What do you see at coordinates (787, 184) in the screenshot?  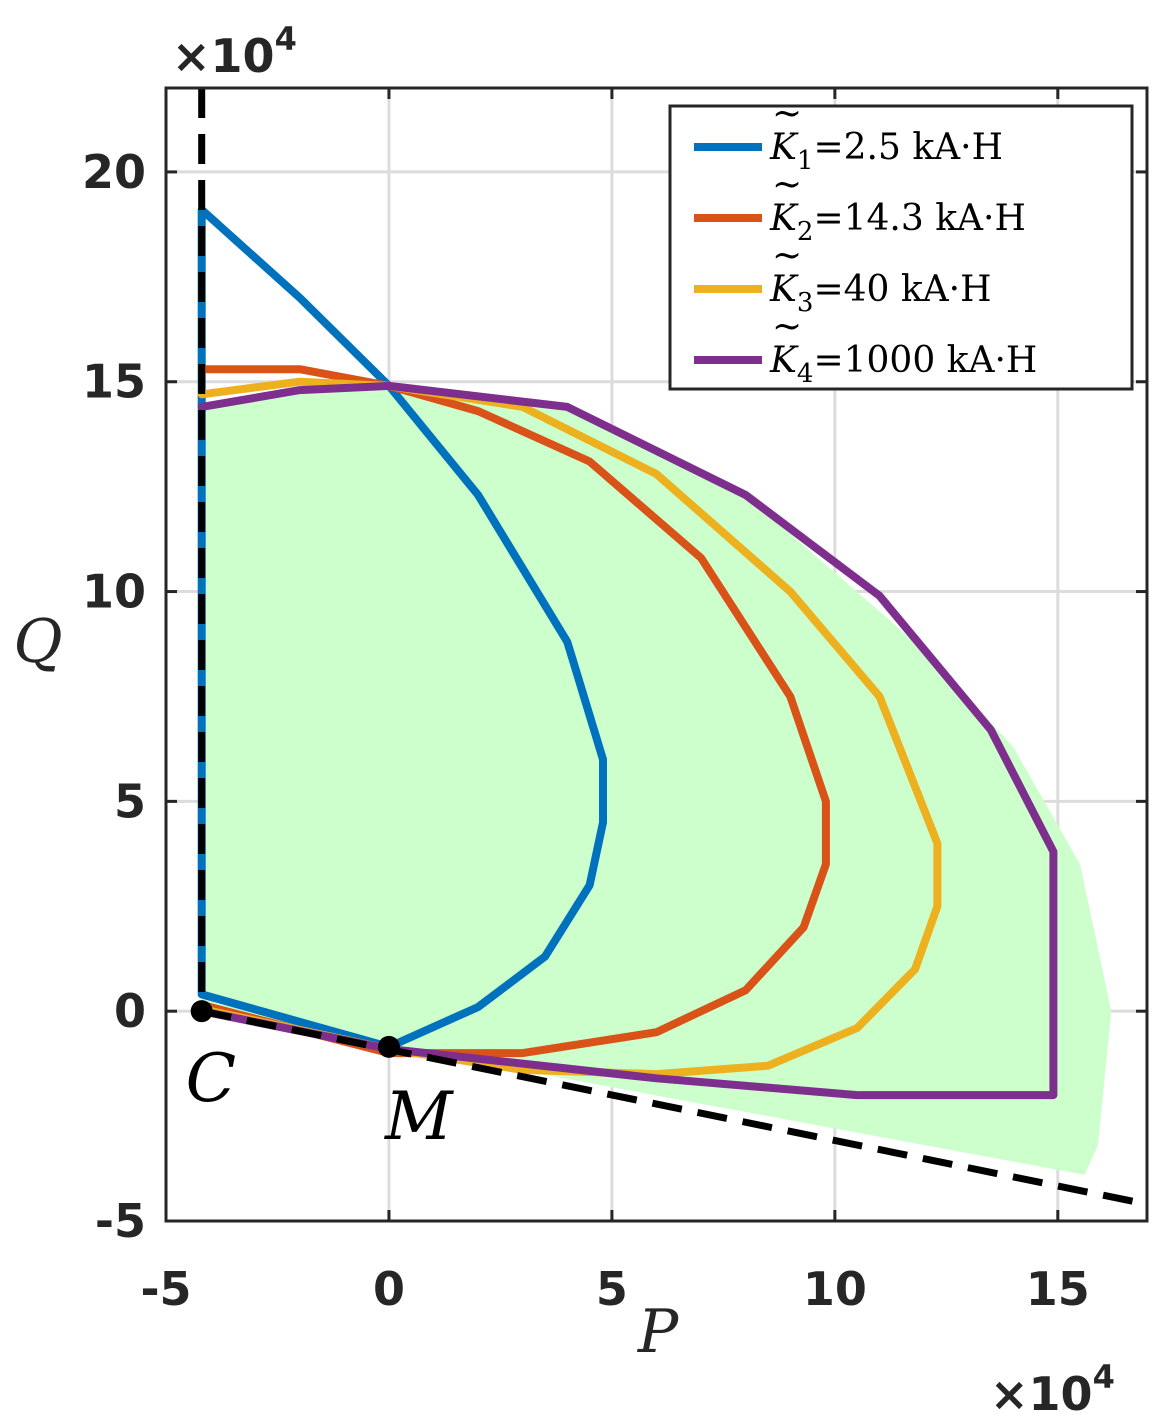 I see `legend-tilde-2: ~` at bounding box center [787, 184].